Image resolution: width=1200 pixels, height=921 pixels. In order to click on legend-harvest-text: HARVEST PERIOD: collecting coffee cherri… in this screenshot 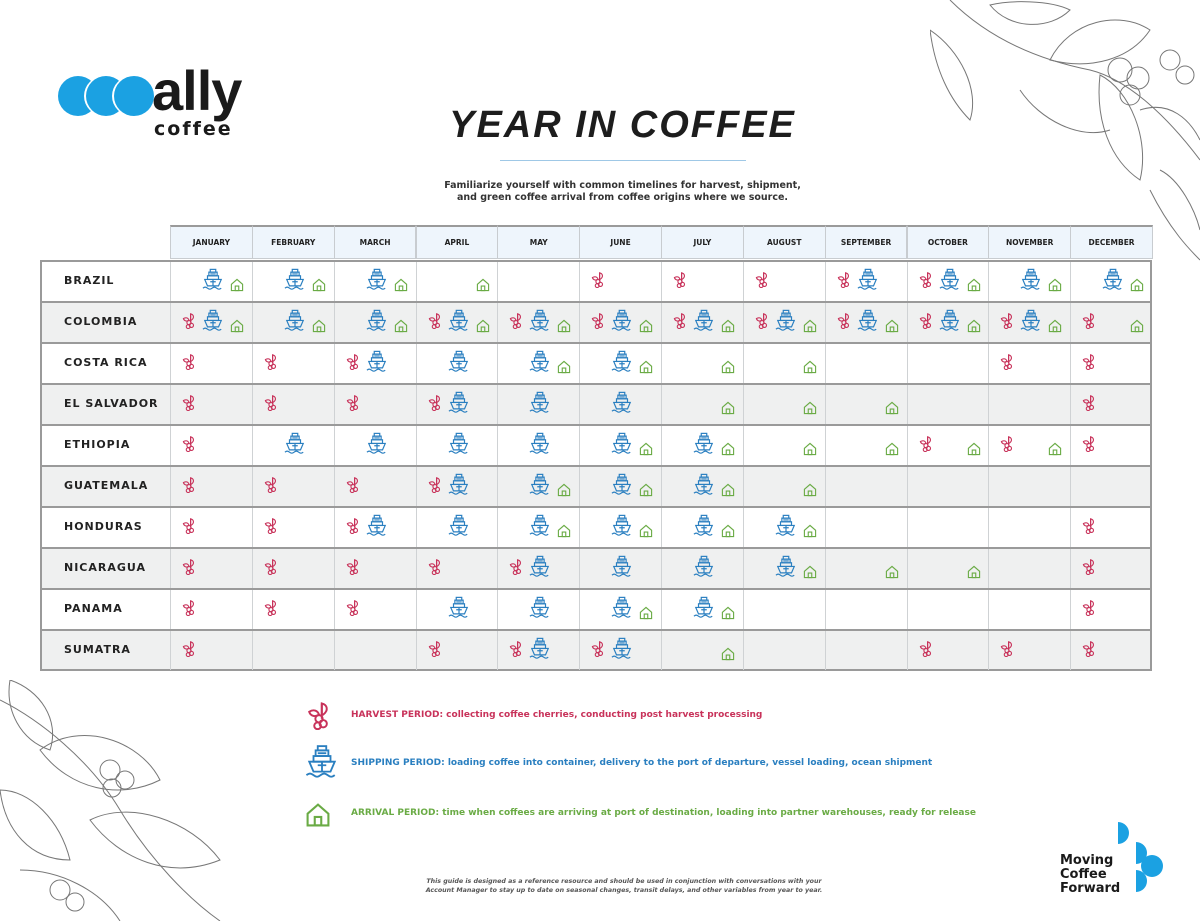, I will do `click(557, 715)`.